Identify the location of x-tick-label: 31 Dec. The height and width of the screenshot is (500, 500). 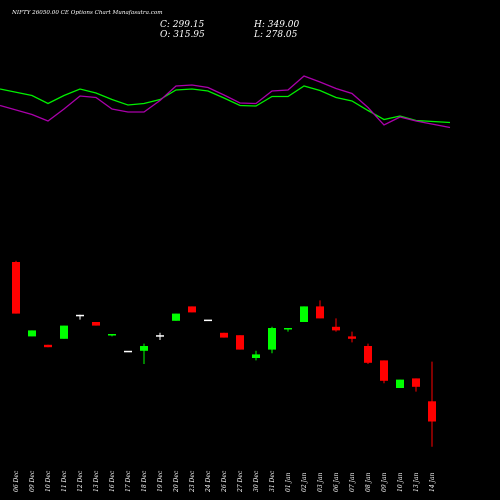
(272, 481).